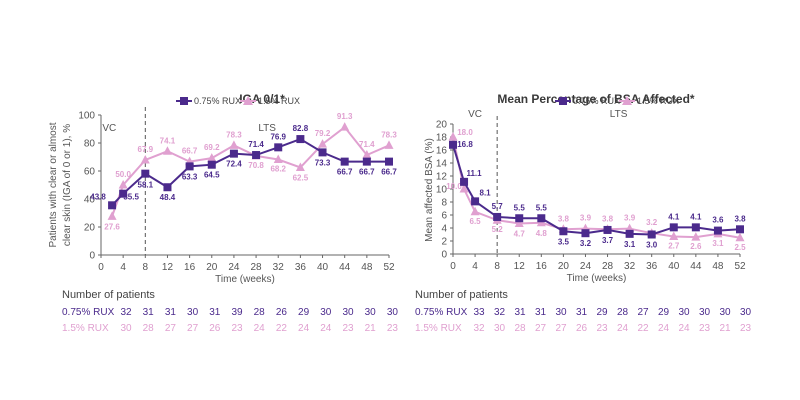 Image resolution: width=800 pixels, height=400 pixels. What do you see at coordinates (630, 266) in the screenshot?
I see `x-tick-label: 32` at bounding box center [630, 266].